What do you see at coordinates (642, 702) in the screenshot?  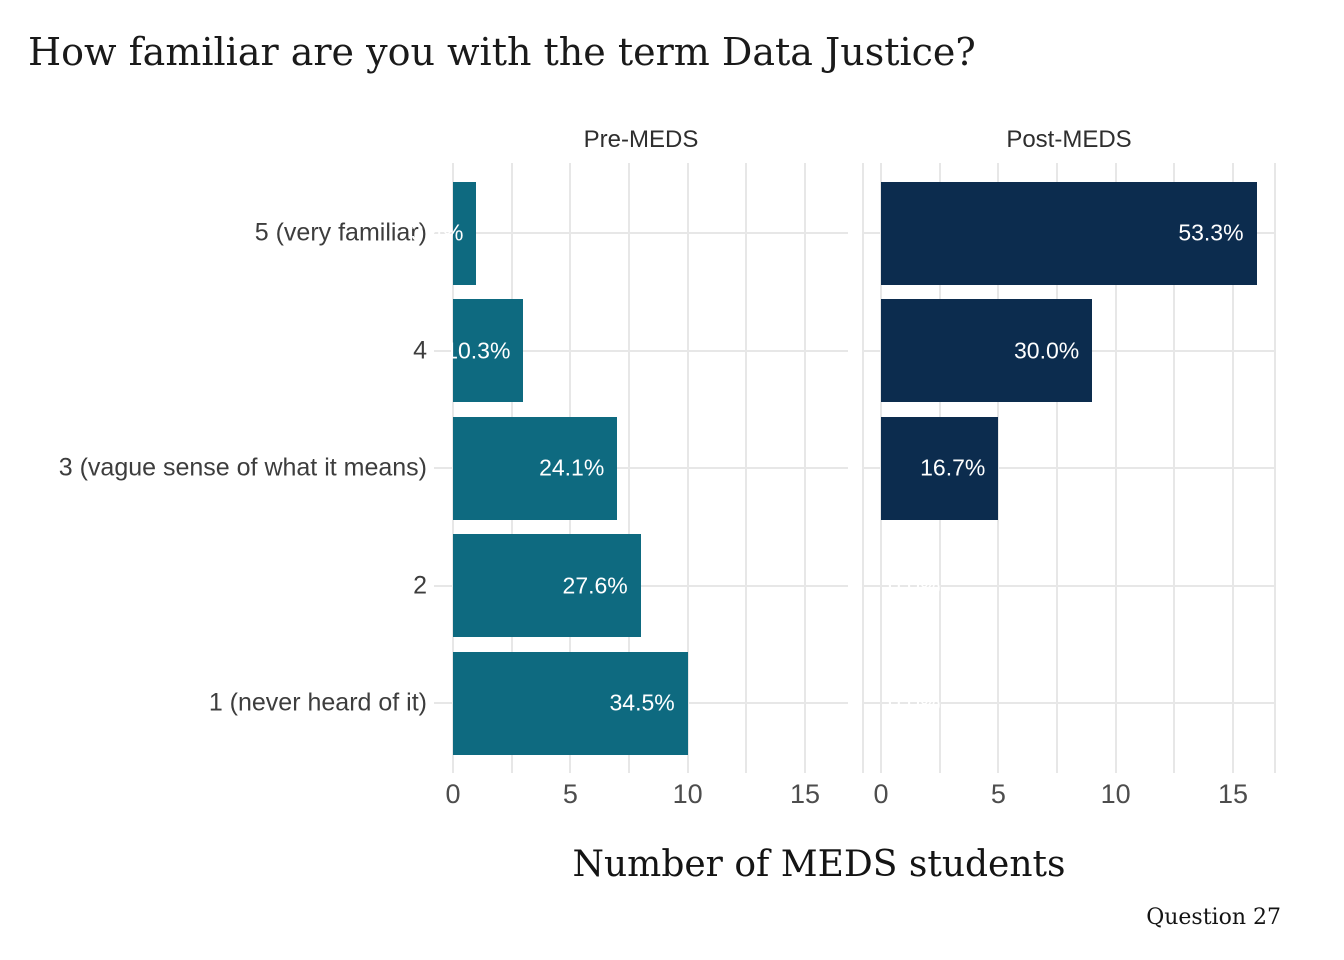 I see `bar-percent-label: 34.5%` at bounding box center [642, 702].